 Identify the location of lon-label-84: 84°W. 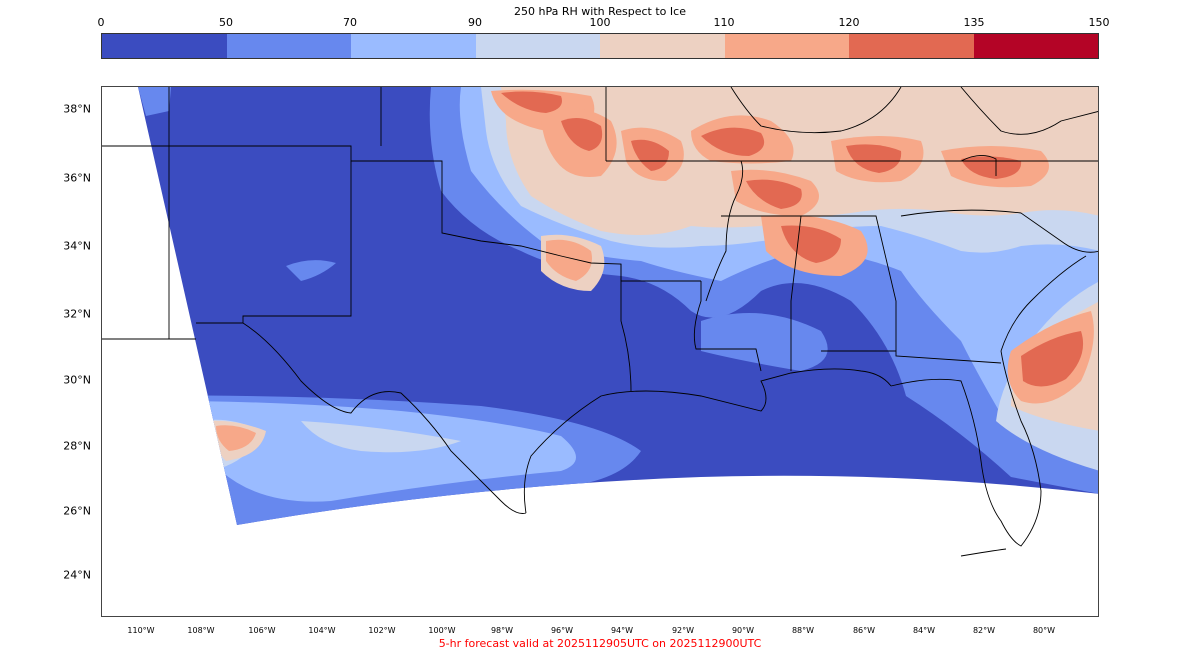
(924, 630).